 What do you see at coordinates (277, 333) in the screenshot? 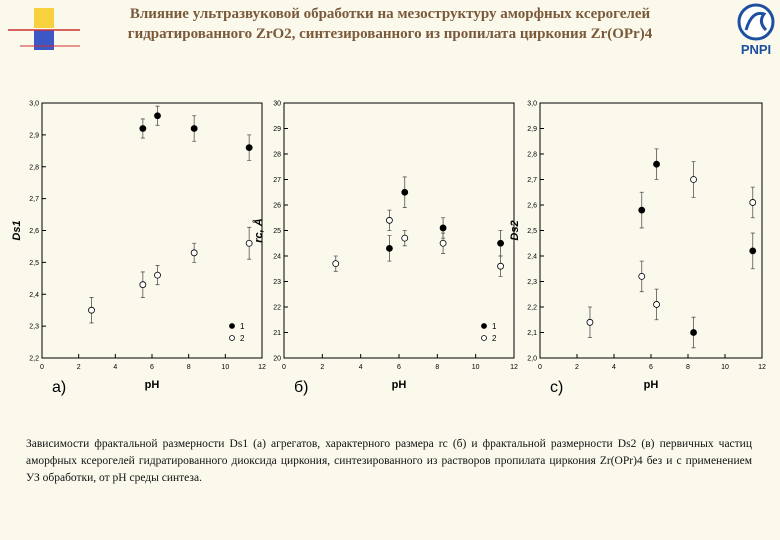
I see `y-tick-label: 21` at bounding box center [277, 333].